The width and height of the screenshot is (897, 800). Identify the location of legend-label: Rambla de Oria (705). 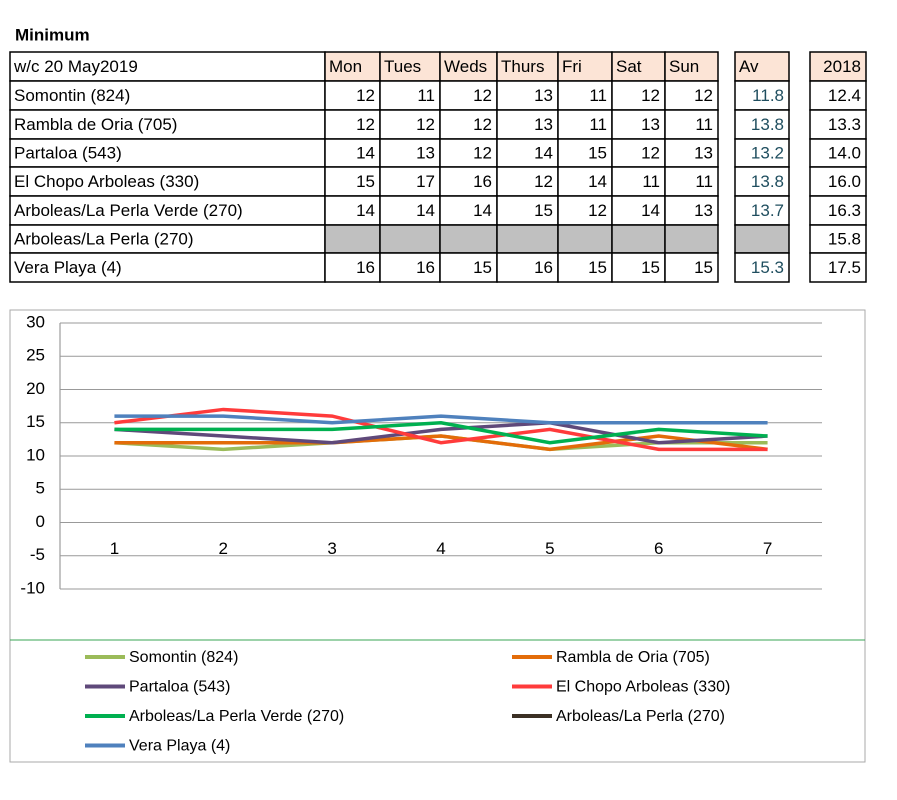
(633, 657).